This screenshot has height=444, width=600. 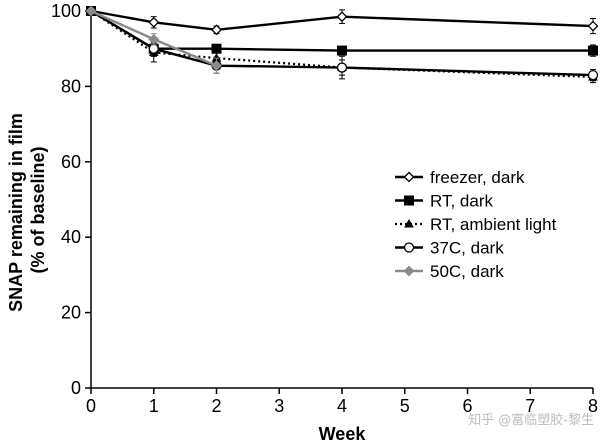 What do you see at coordinates (279, 406) in the screenshot?
I see `x-tick-label: 3` at bounding box center [279, 406].